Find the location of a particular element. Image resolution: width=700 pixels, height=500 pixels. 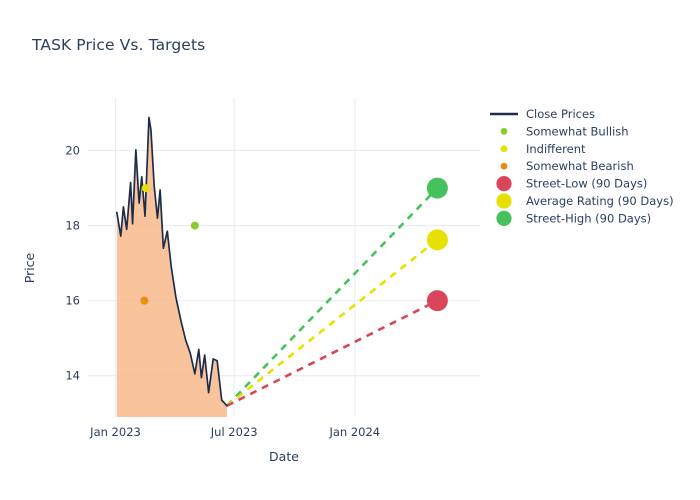

legend-item-label: Street-Low (90 Days) is located at coordinates (586, 184).